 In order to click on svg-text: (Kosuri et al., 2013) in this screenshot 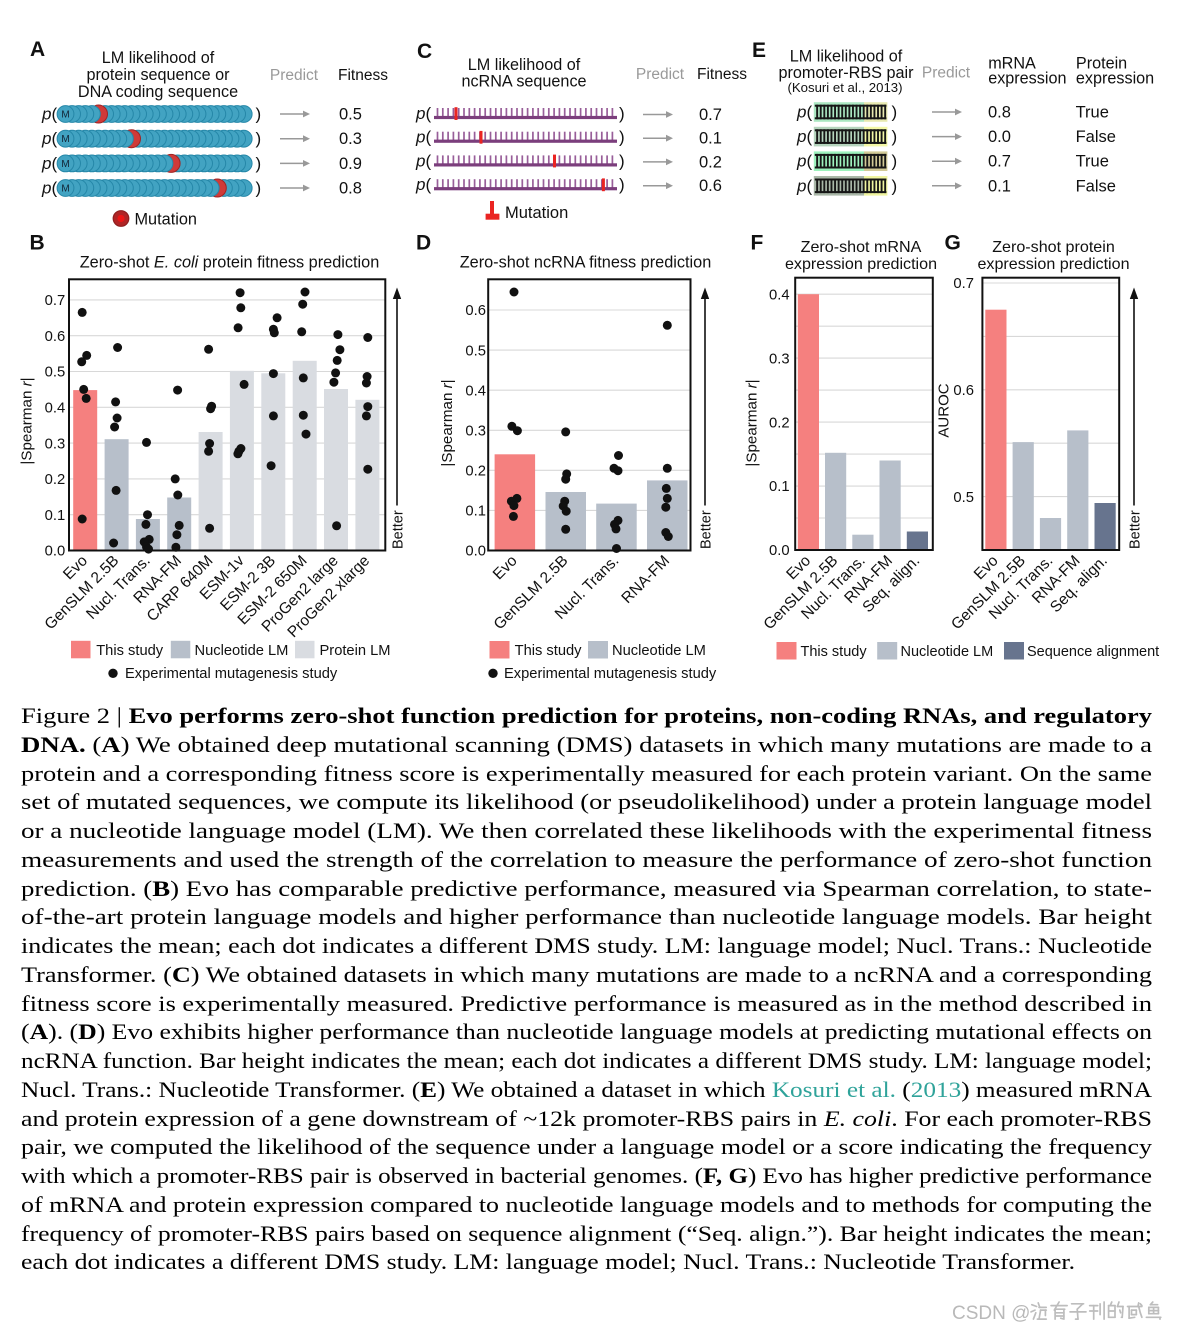, I will do `click(844, 87)`.